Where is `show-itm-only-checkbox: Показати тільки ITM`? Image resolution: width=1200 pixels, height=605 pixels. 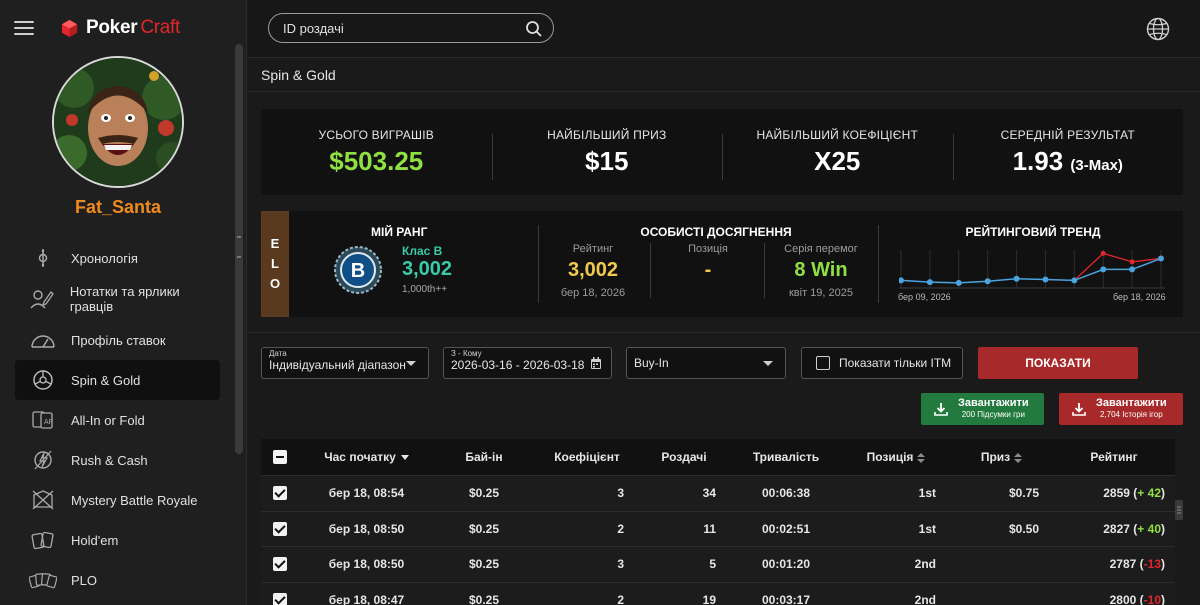 show-itm-only-checkbox: Показати тільки ITM is located at coordinates (882, 363).